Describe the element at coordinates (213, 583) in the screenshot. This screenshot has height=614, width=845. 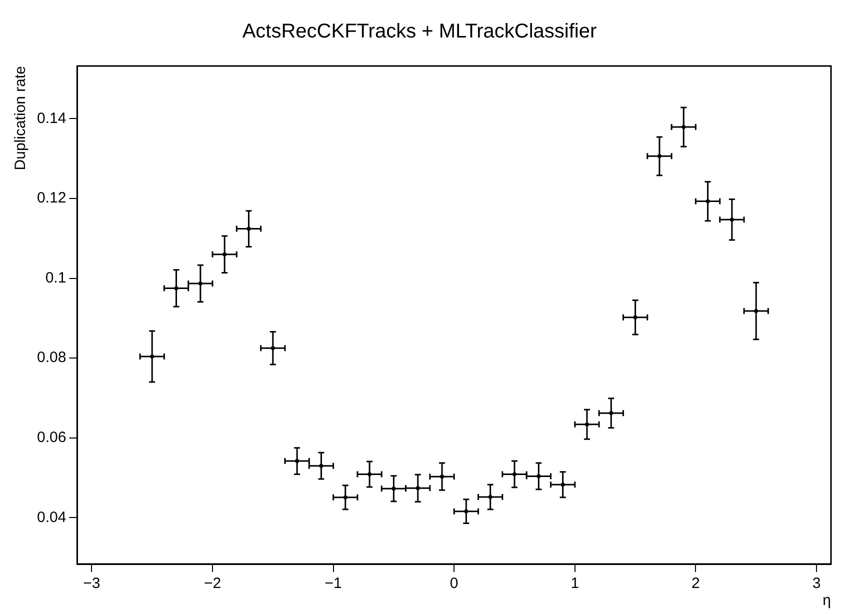
I see `x-tick-label: −2` at that location.